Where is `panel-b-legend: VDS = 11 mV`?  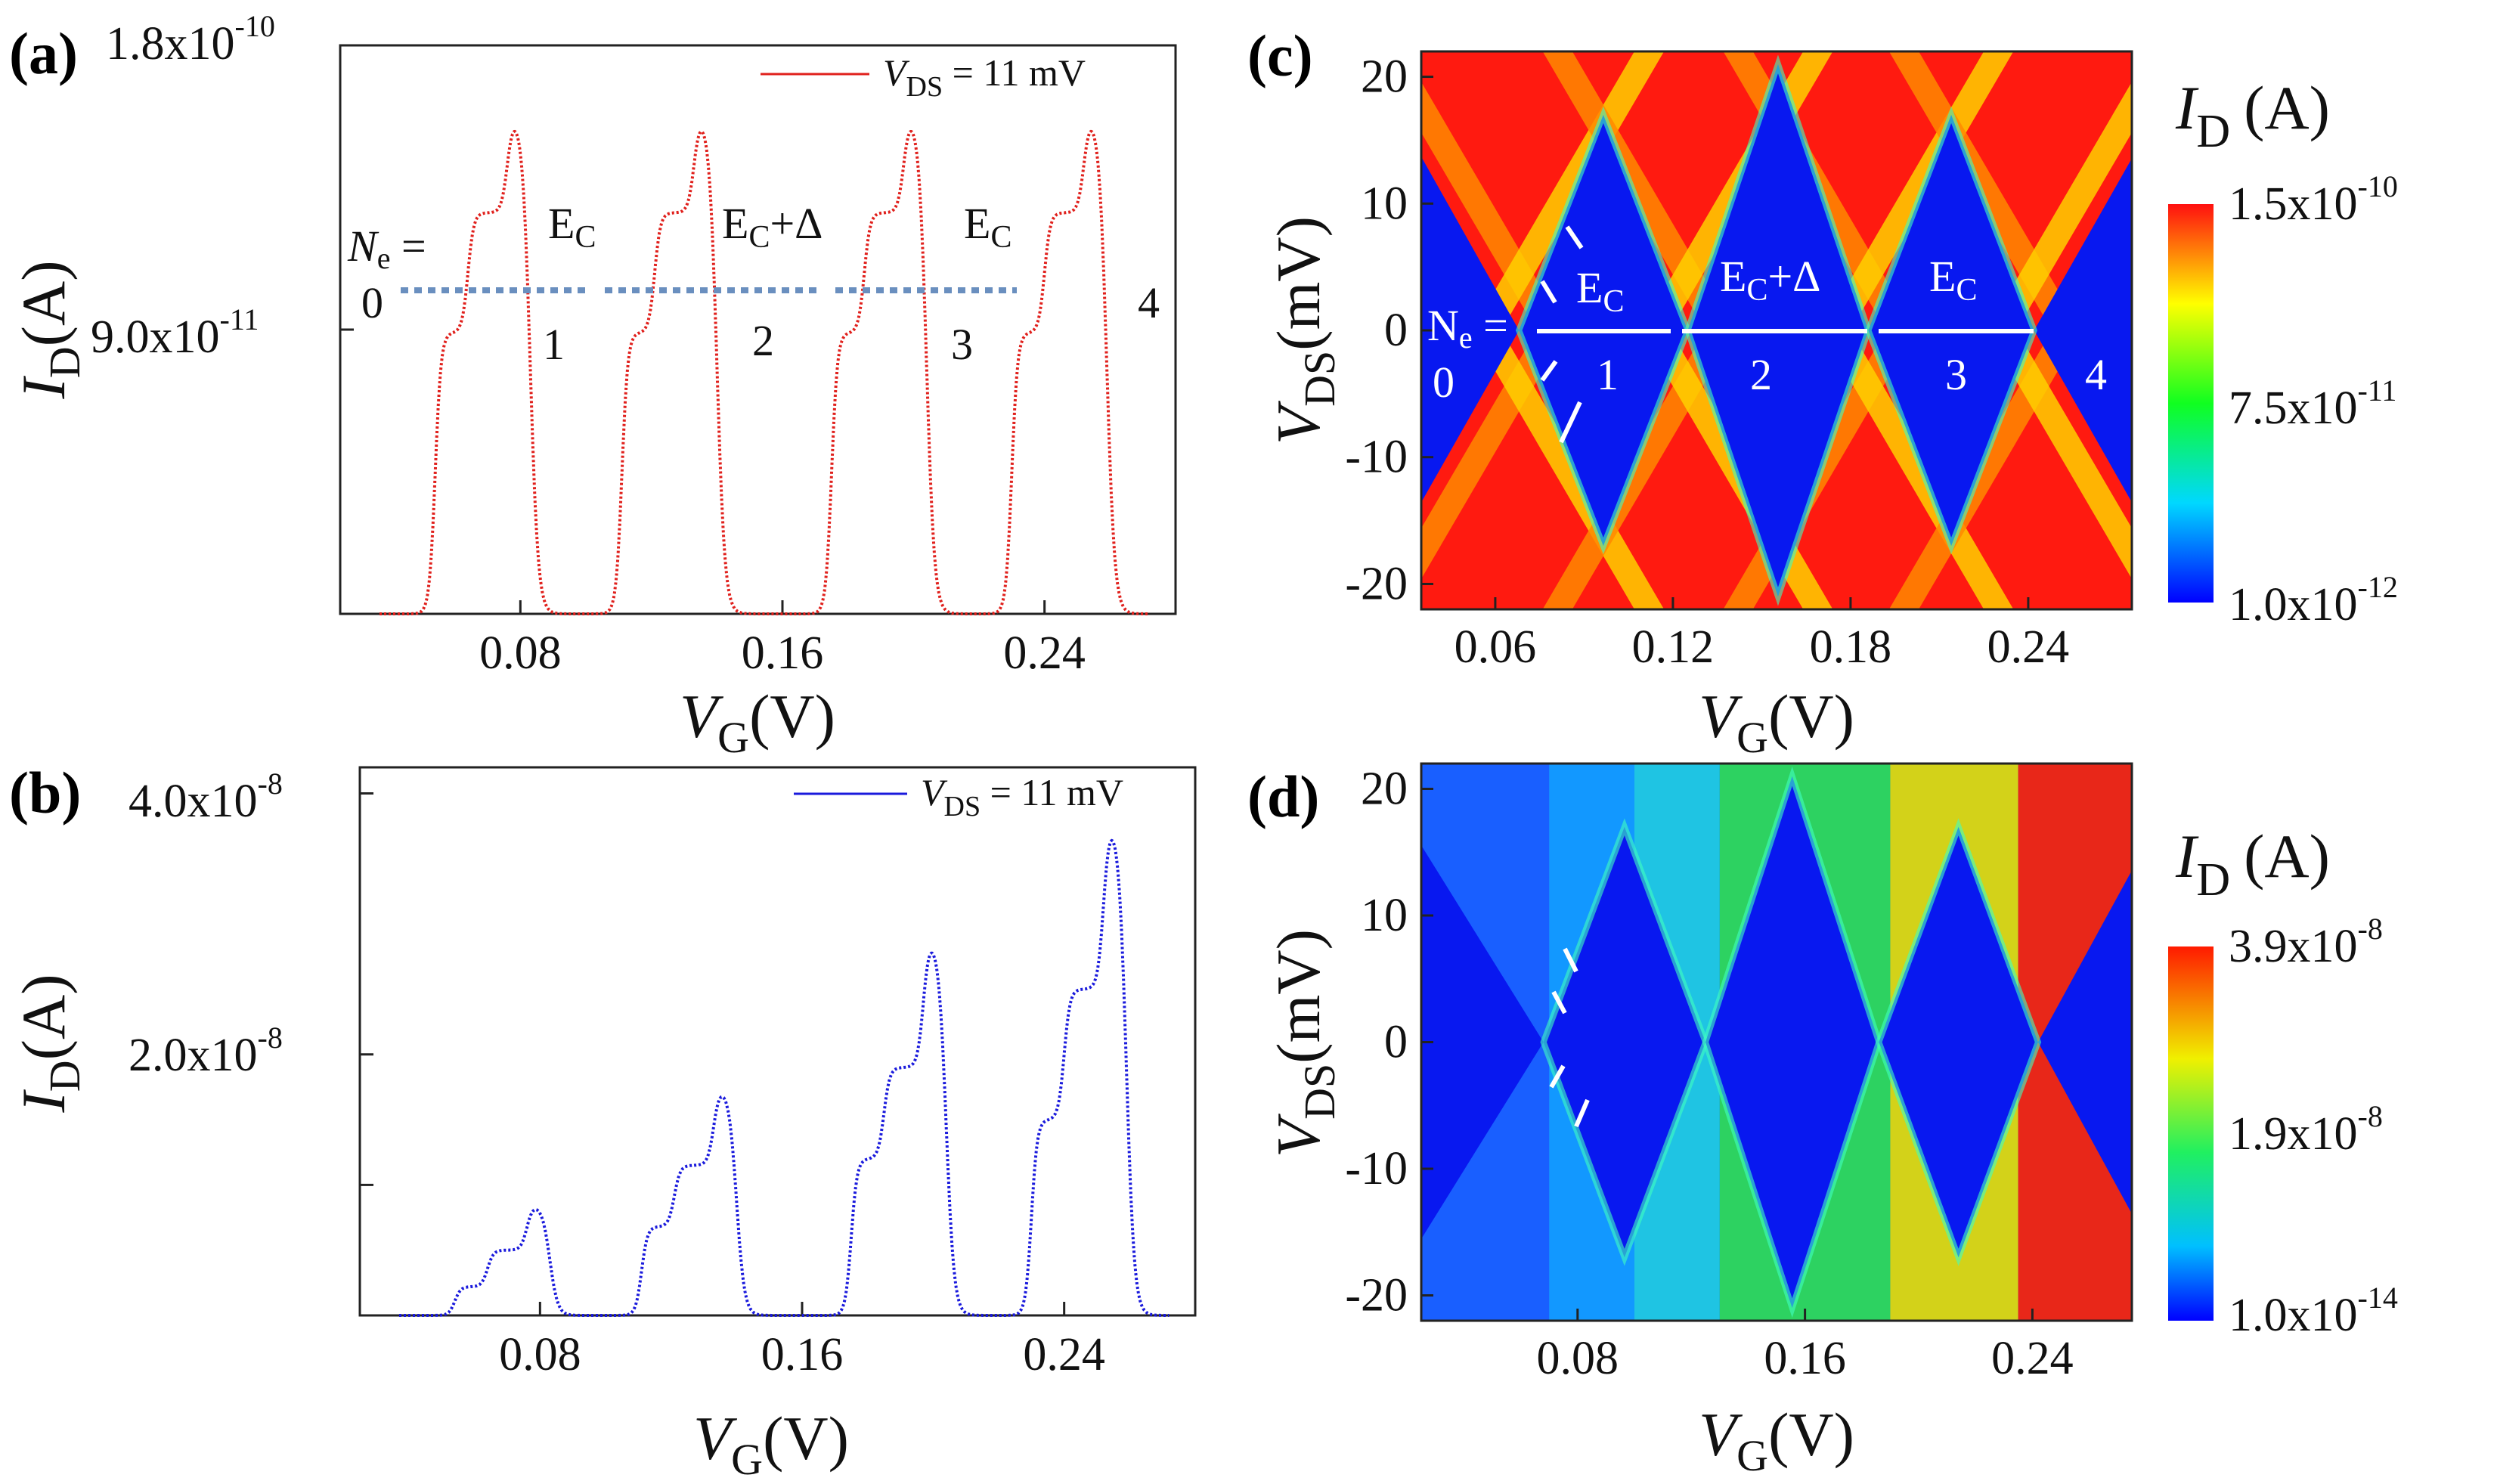 panel-b-legend: VDS = 11 mV is located at coordinates (959, 797).